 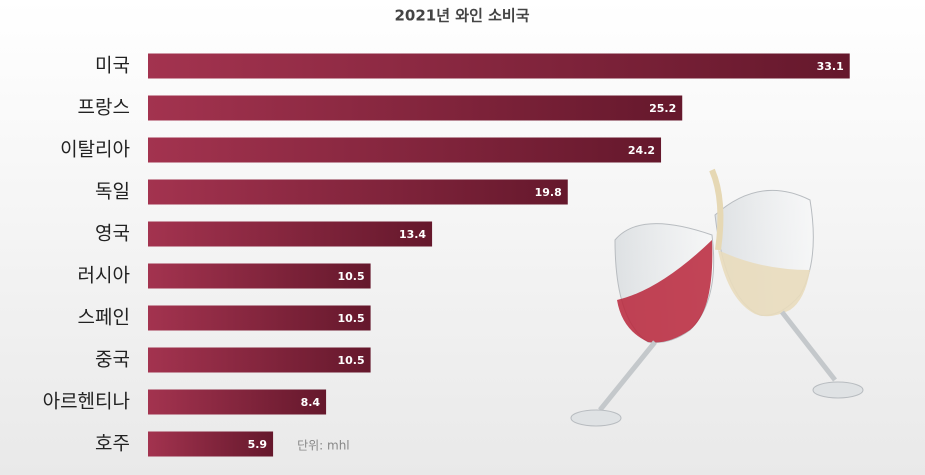 What do you see at coordinates (830, 66) in the screenshot?
I see `value-label: 33.1` at bounding box center [830, 66].